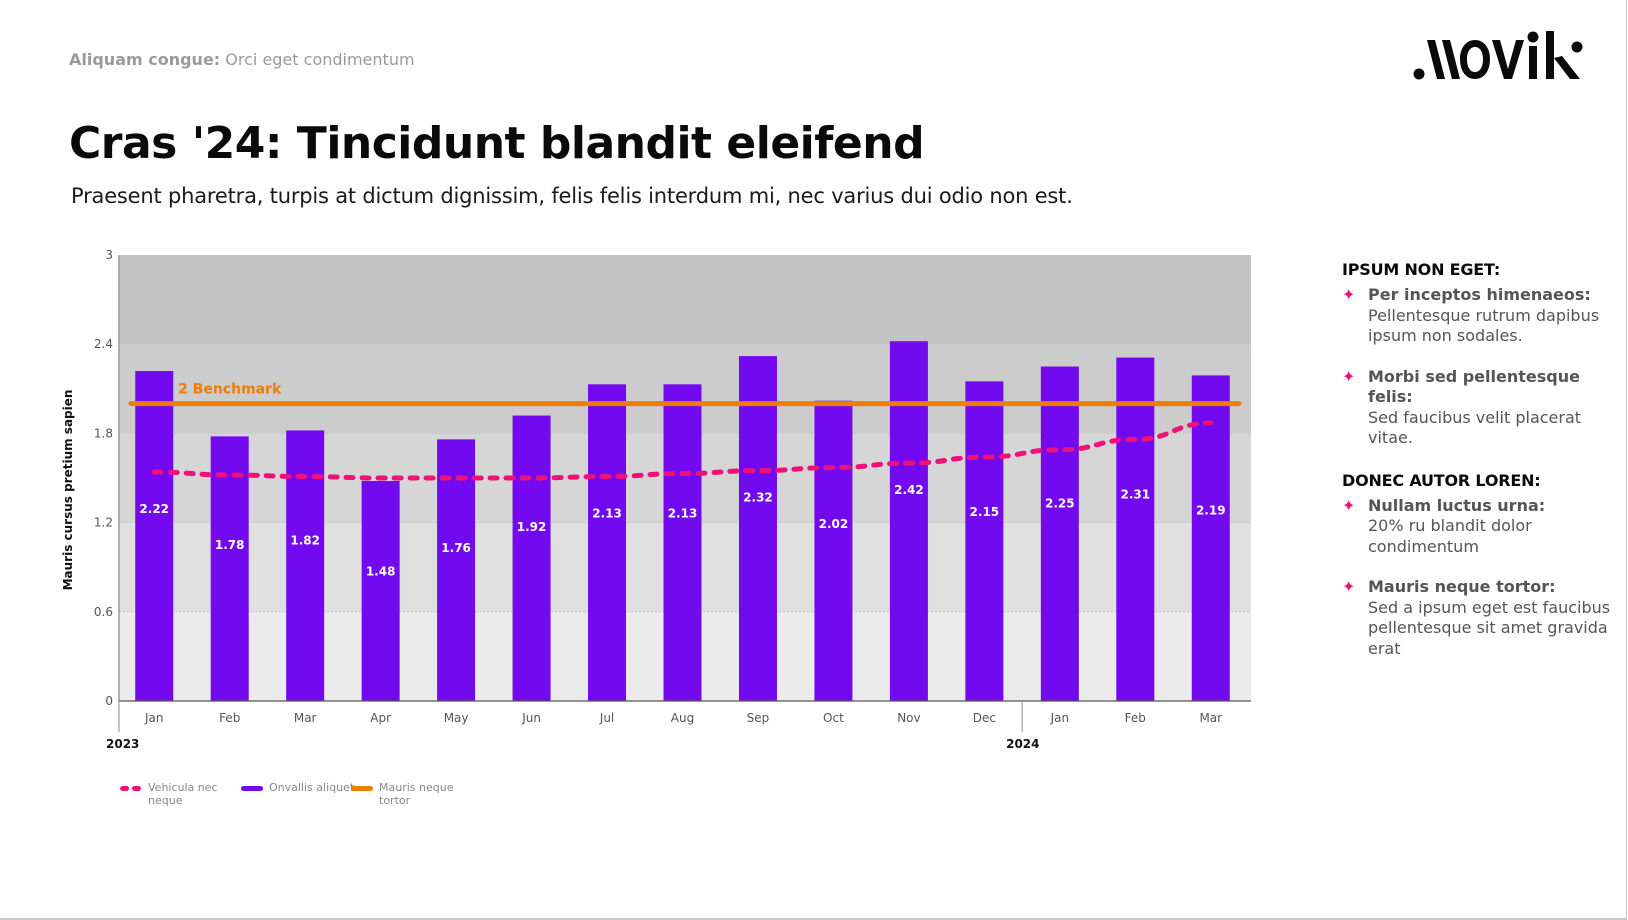 The height and width of the screenshot is (920, 1628). Describe the element at coordinates (532, 527) in the screenshot. I see `bar-value-label: 1.92` at that location.